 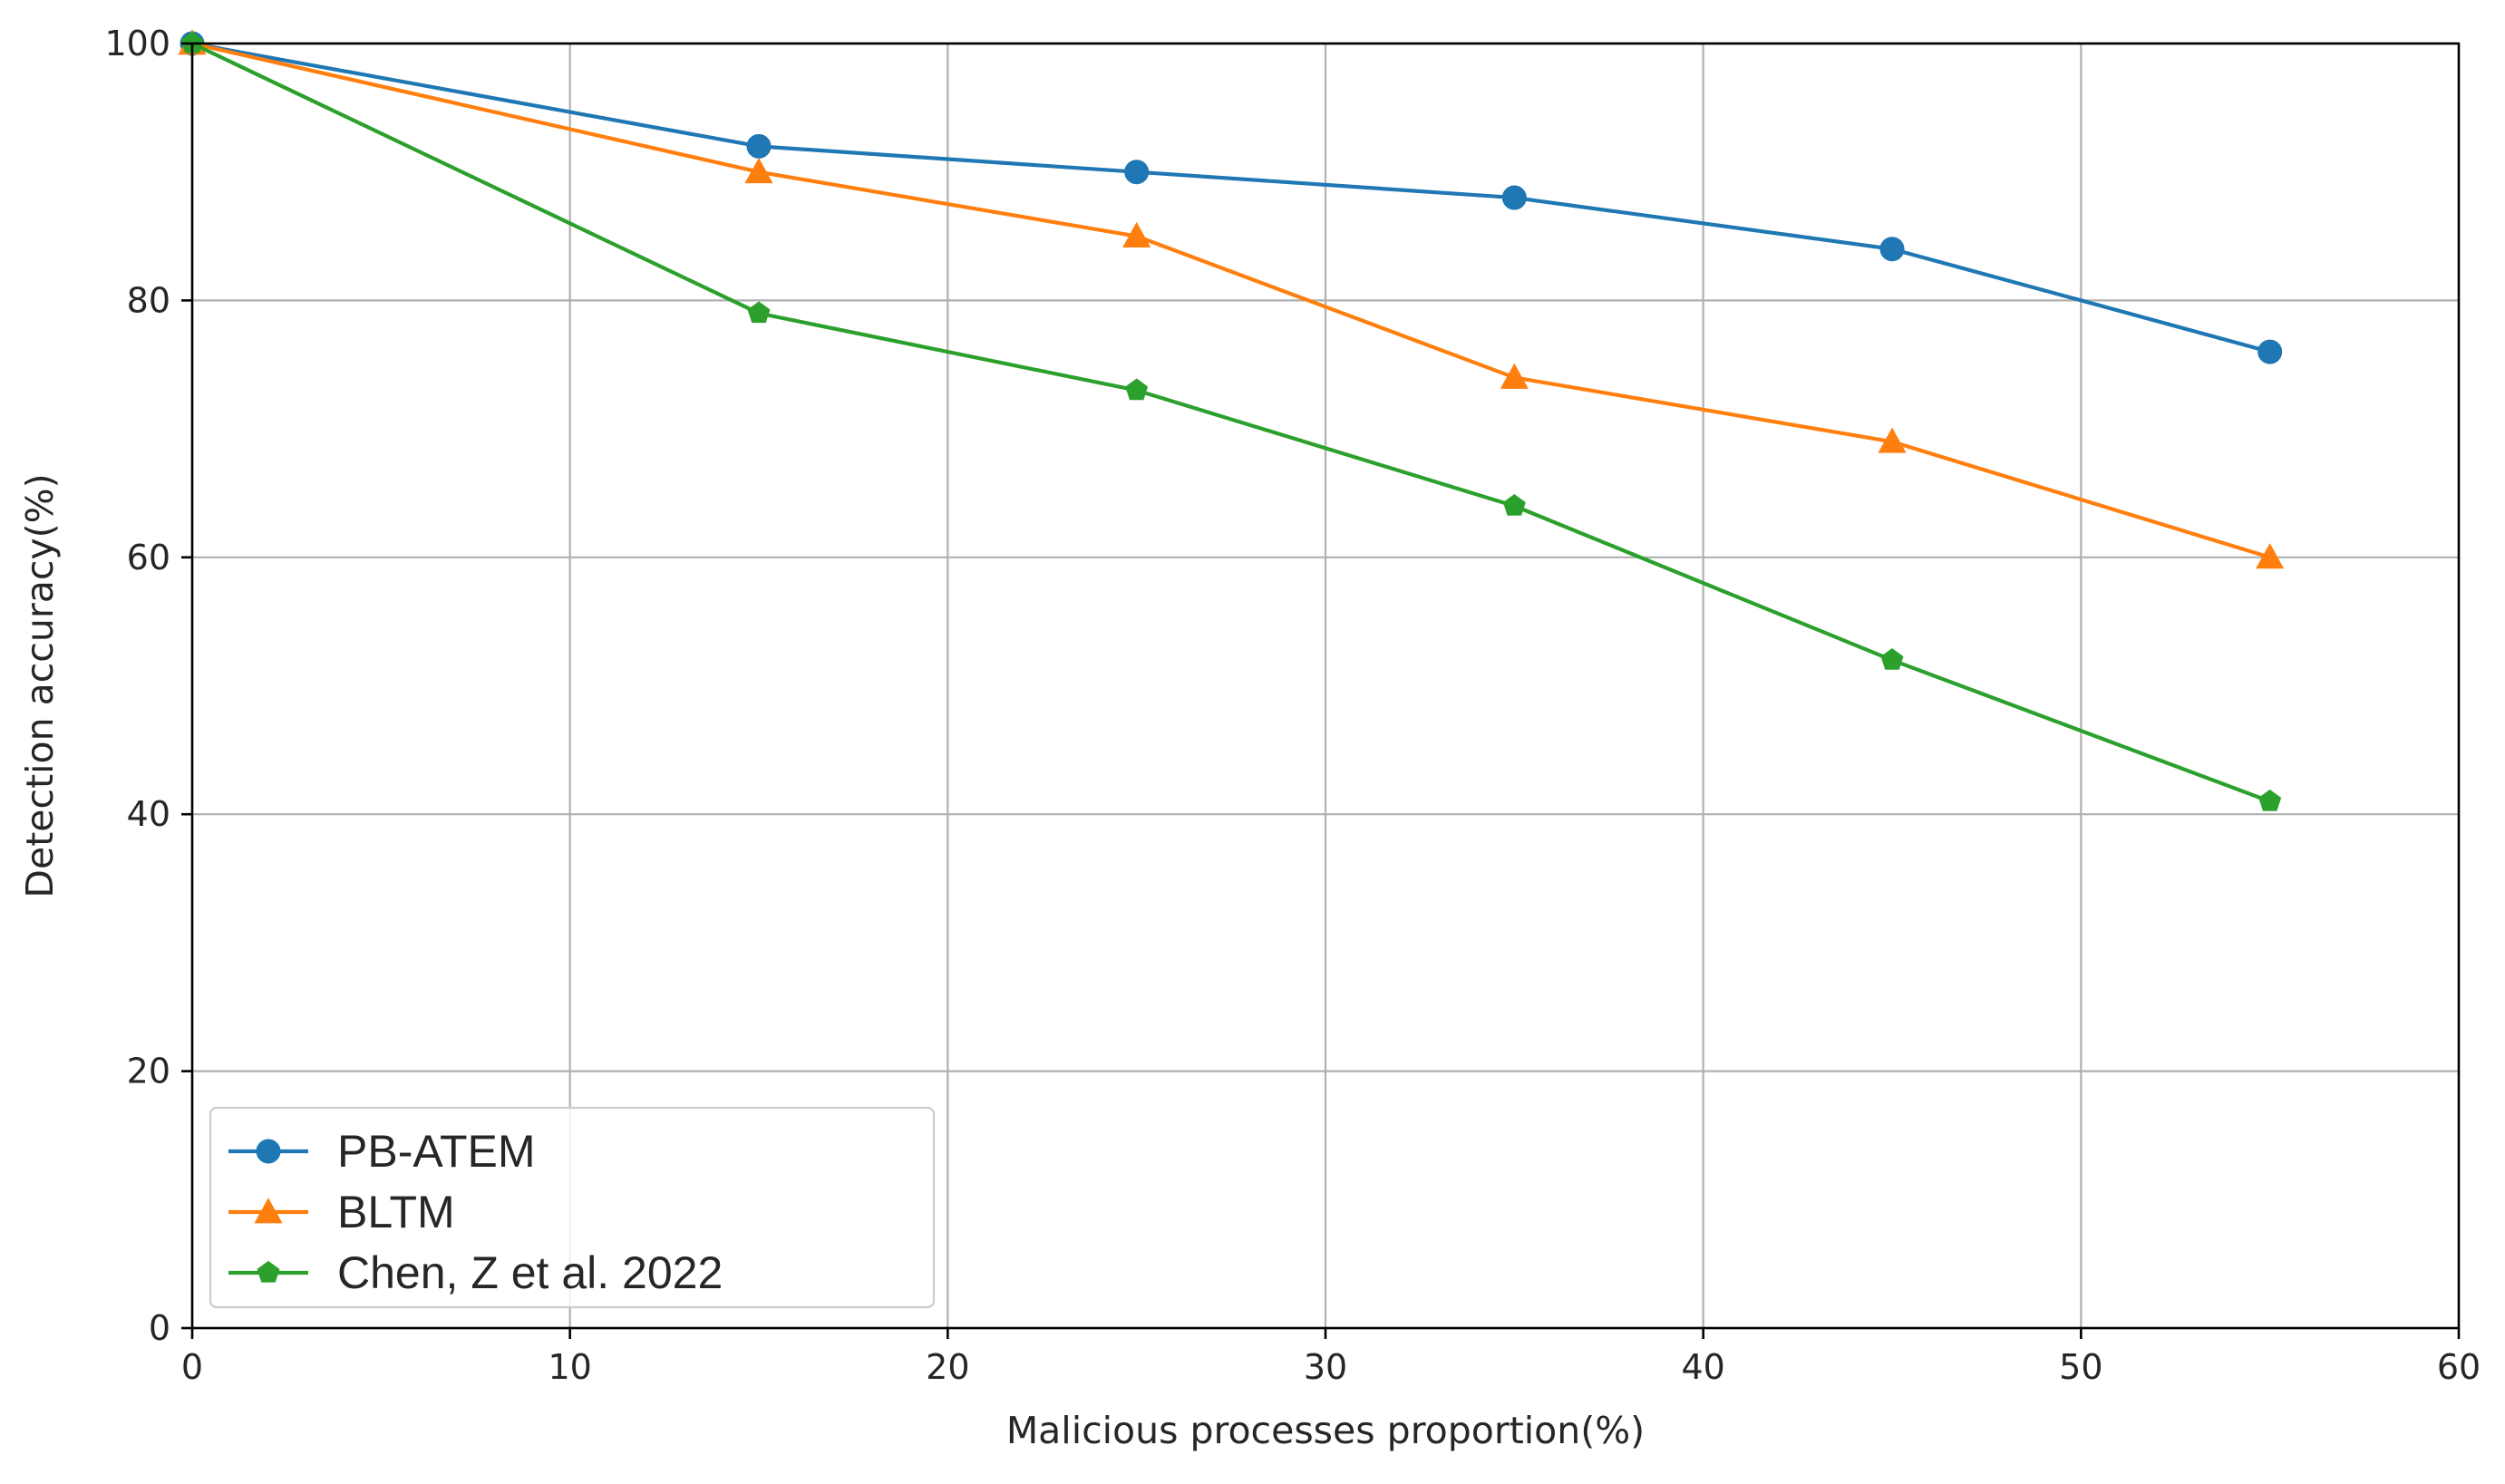 What do you see at coordinates (530, 1272) in the screenshot?
I see `legend-label: Chen, Z et al. 2022` at bounding box center [530, 1272].